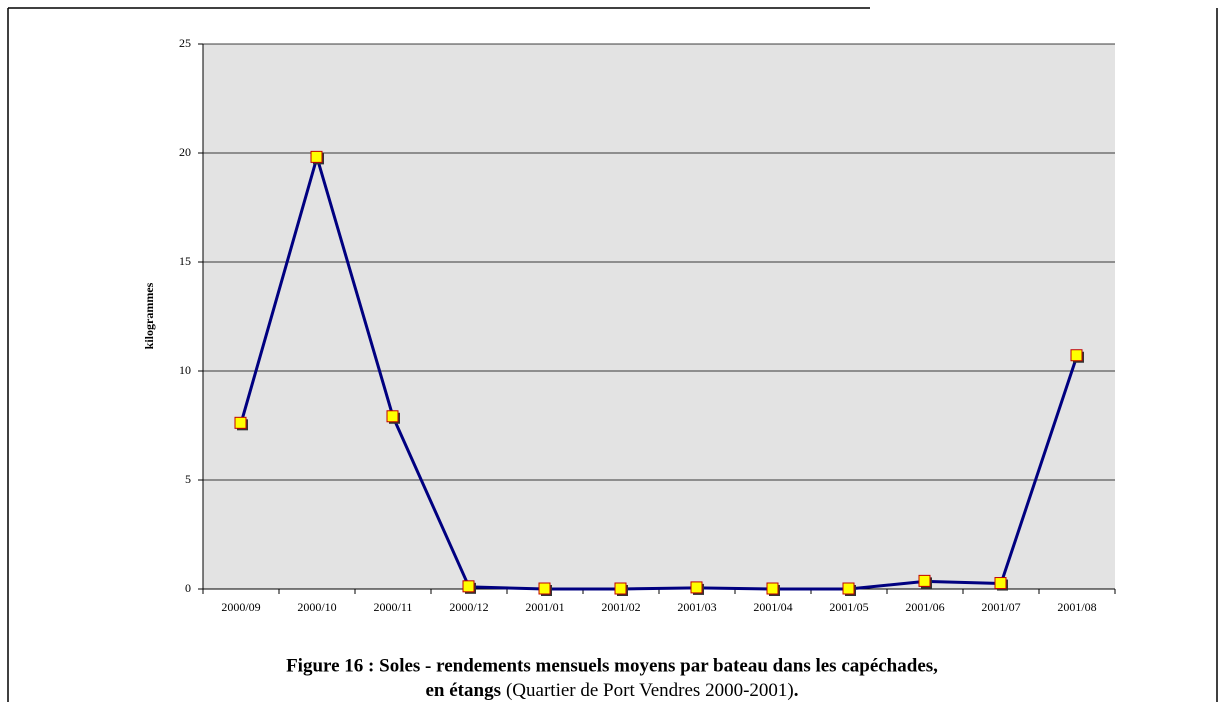  What do you see at coordinates (1000, 607) in the screenshot?
I see `x-tick-label: 2001/07` at bounding box center [1000, 607].